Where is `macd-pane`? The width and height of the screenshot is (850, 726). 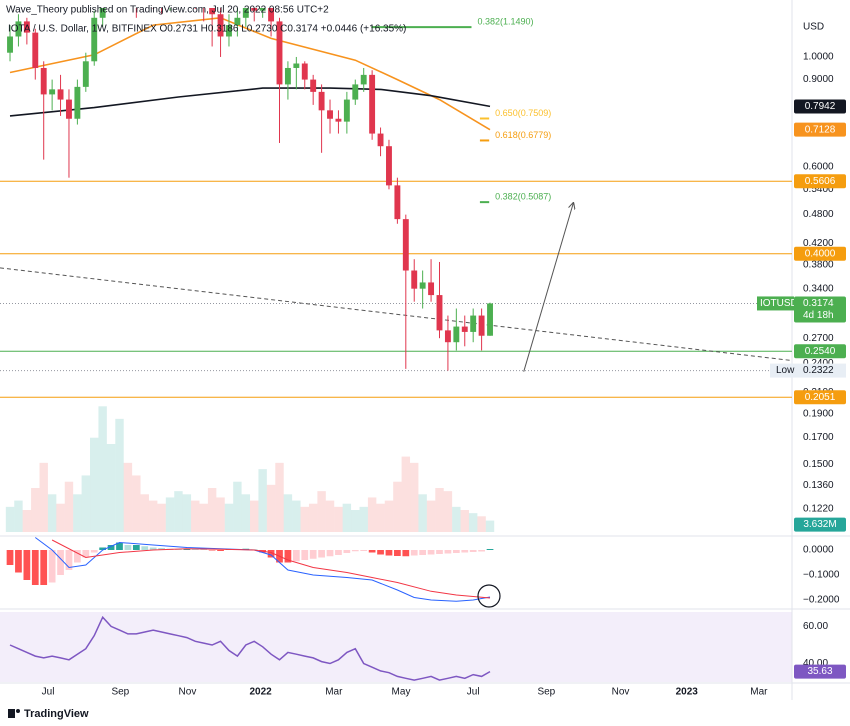
macd-pane is located at coordinates (250, 569).